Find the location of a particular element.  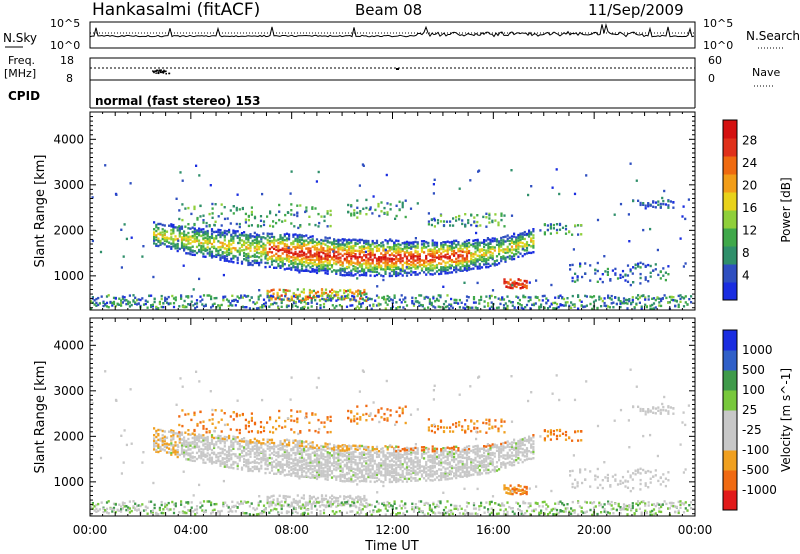

freq-point is located at coordinates (163, 72).